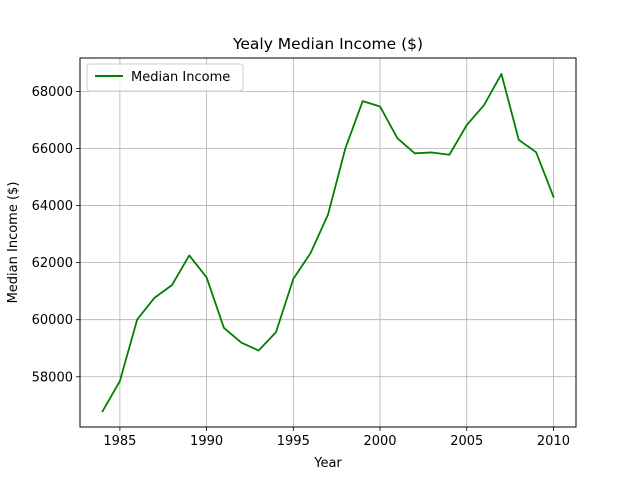 The image size is (640, 480). I want to click on legend-box, so click(165, 77).